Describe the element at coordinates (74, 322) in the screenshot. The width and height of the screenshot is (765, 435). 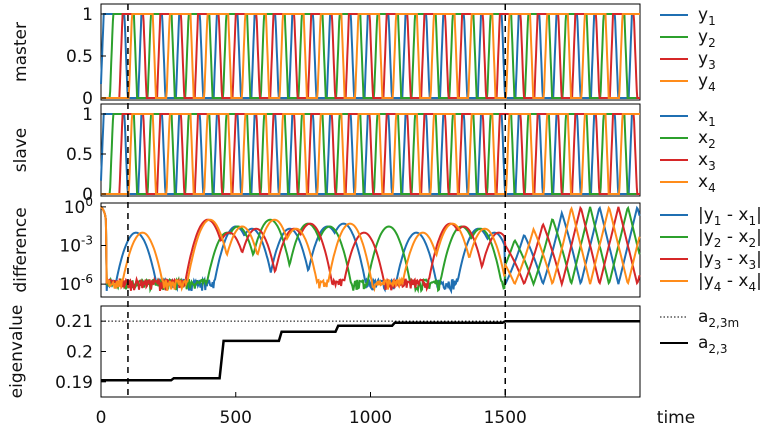
I see `y-tick-label: 0.21` at that location.